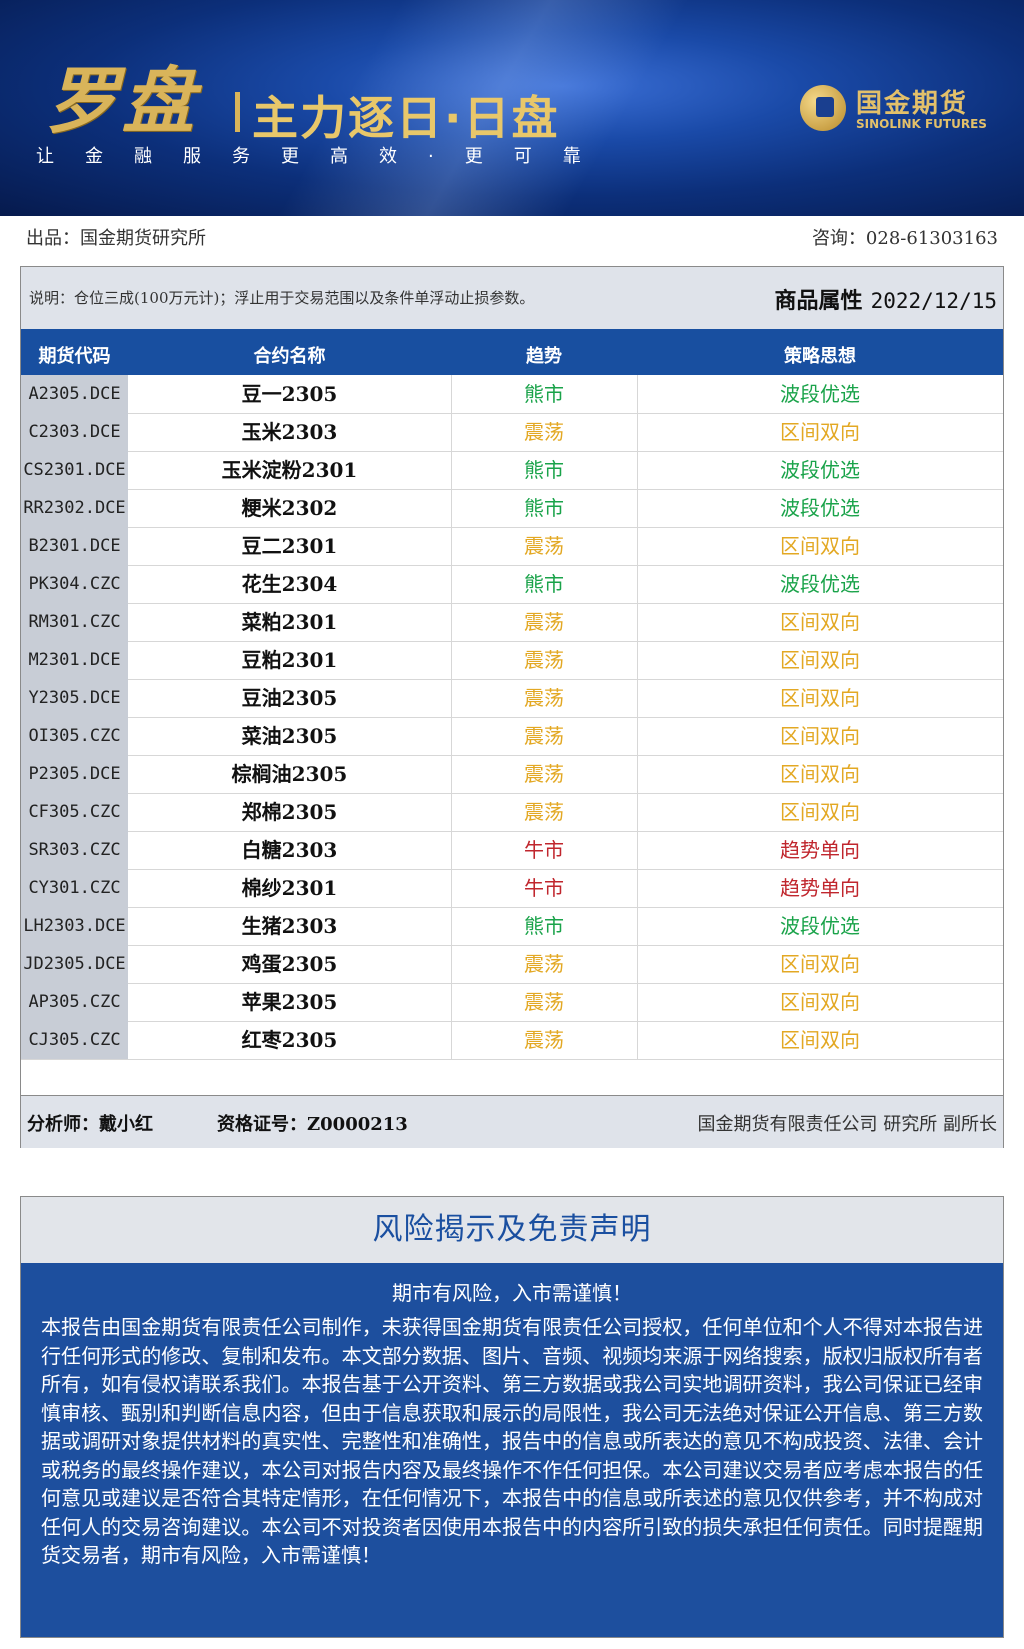  What do you see at coordinates (74, 850) in the screenshot?
I see `futures-code: SR303.CZC` at bounding box center [74, 850].